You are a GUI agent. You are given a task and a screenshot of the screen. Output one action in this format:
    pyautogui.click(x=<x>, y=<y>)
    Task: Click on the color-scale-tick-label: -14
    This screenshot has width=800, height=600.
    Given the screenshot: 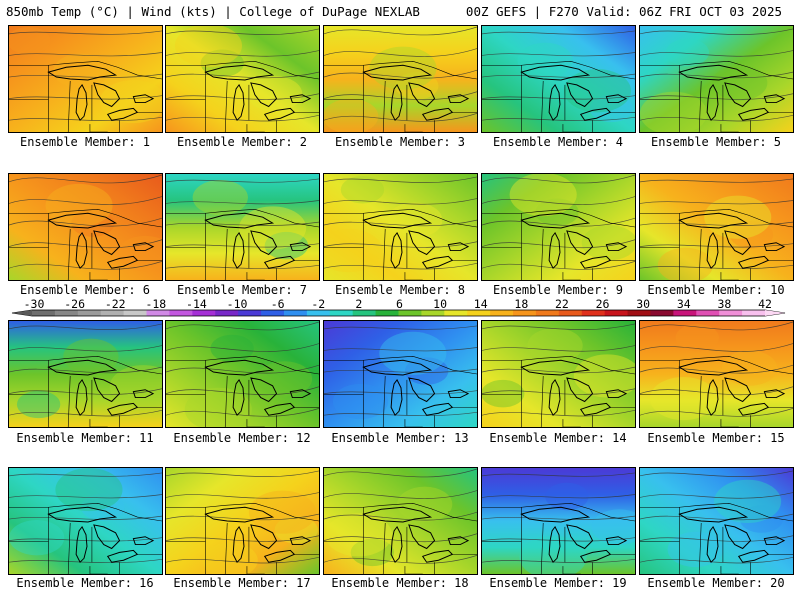 What is the action you would take?
    pyautogui.click(x=196, y=304)
    